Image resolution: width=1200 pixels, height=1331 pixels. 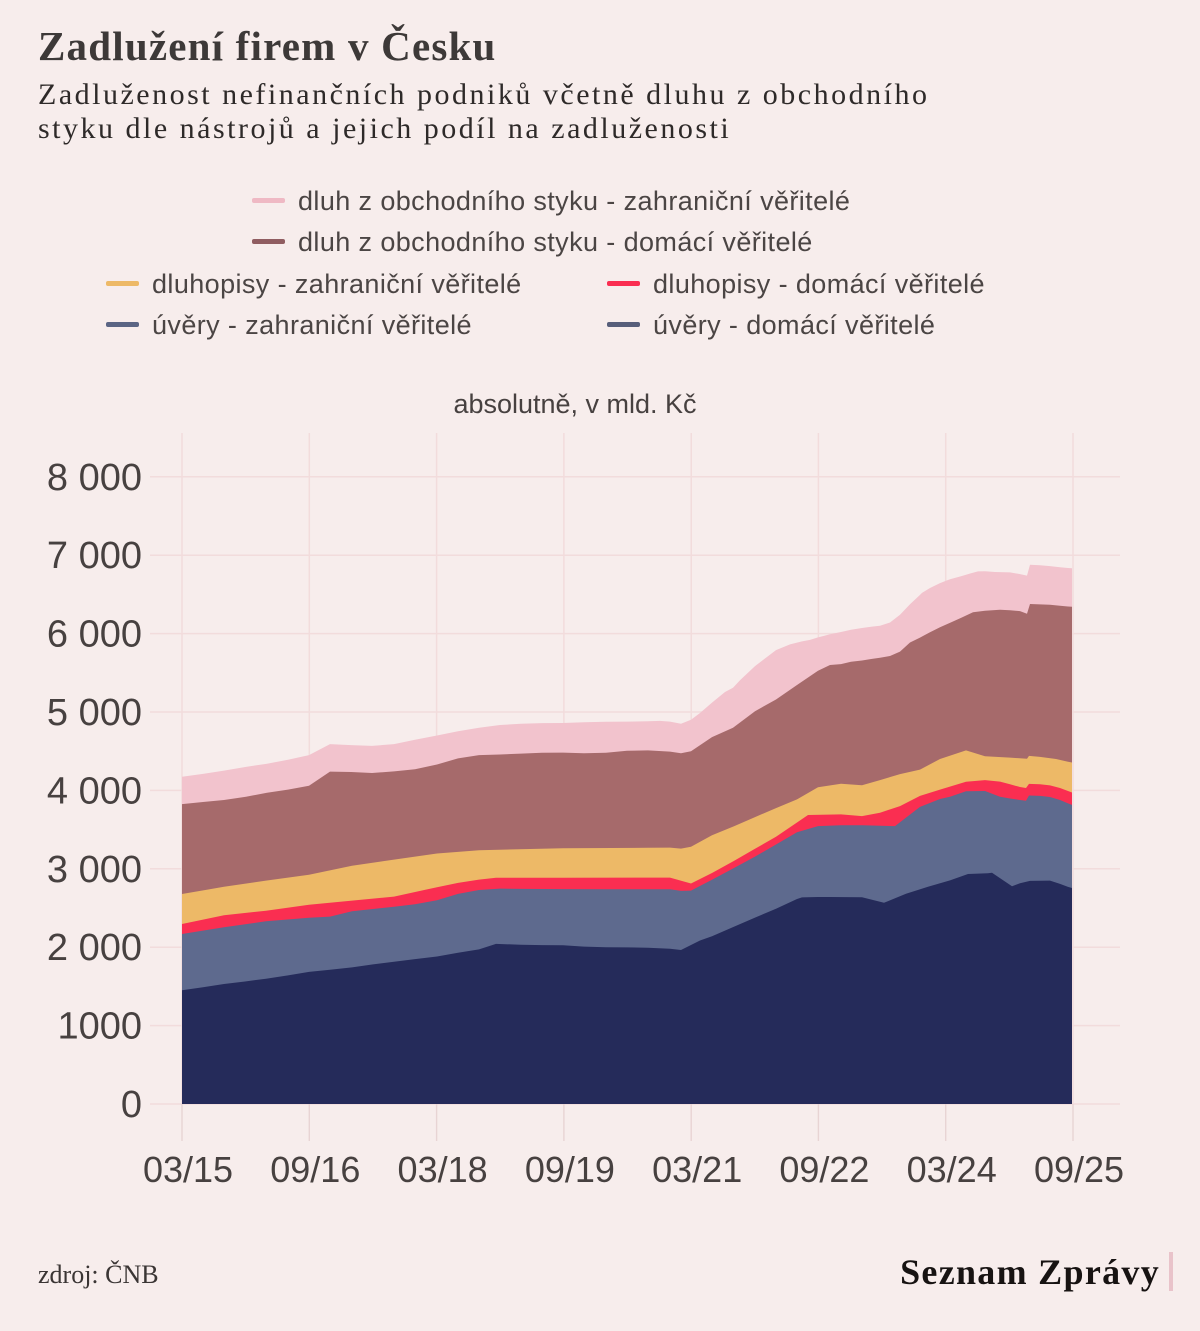 What do you see at coordinates (443, 1169) in the screenshot?
I see `svg-text: 03/18` at bounding box center [443, 1169].